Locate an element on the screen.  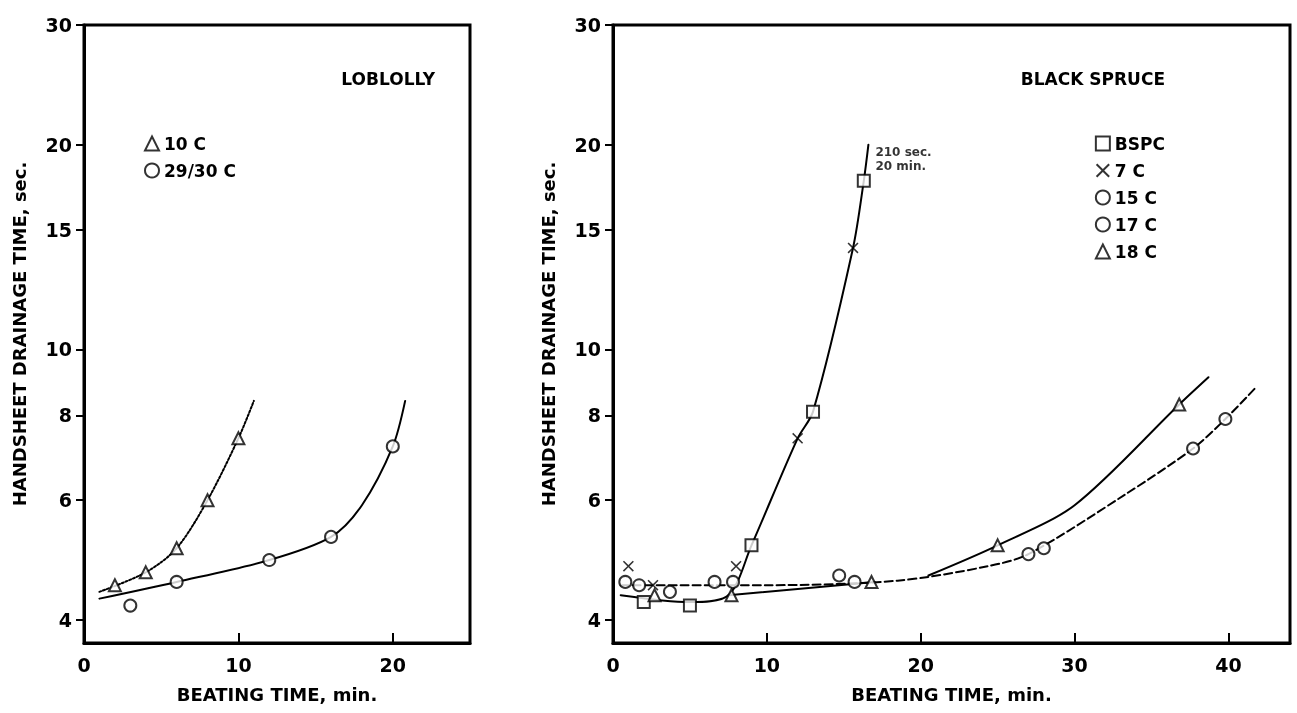
x-tick-label: 30 is located at coordinates (1074, 664).